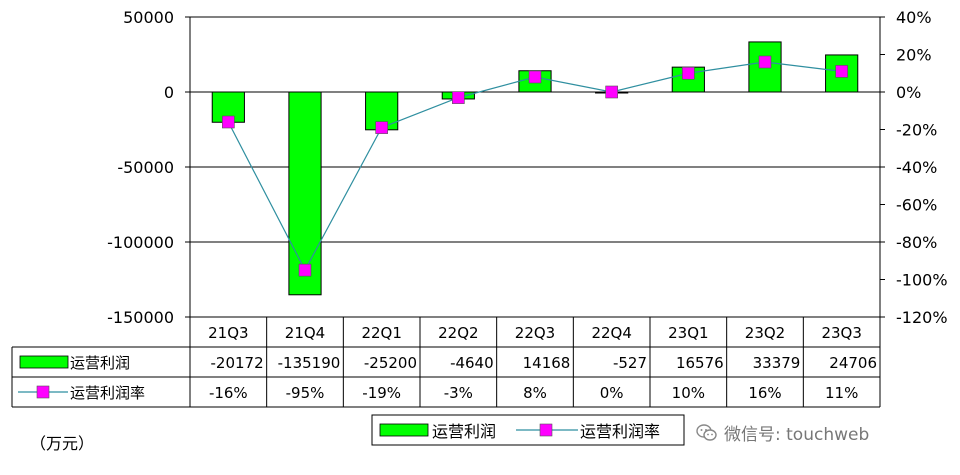 The width and height of the screenshot is (960, 475). Describe the element at coordinates (62, 443) in the screenshot. I see `unit-label: （万元）` at that location.